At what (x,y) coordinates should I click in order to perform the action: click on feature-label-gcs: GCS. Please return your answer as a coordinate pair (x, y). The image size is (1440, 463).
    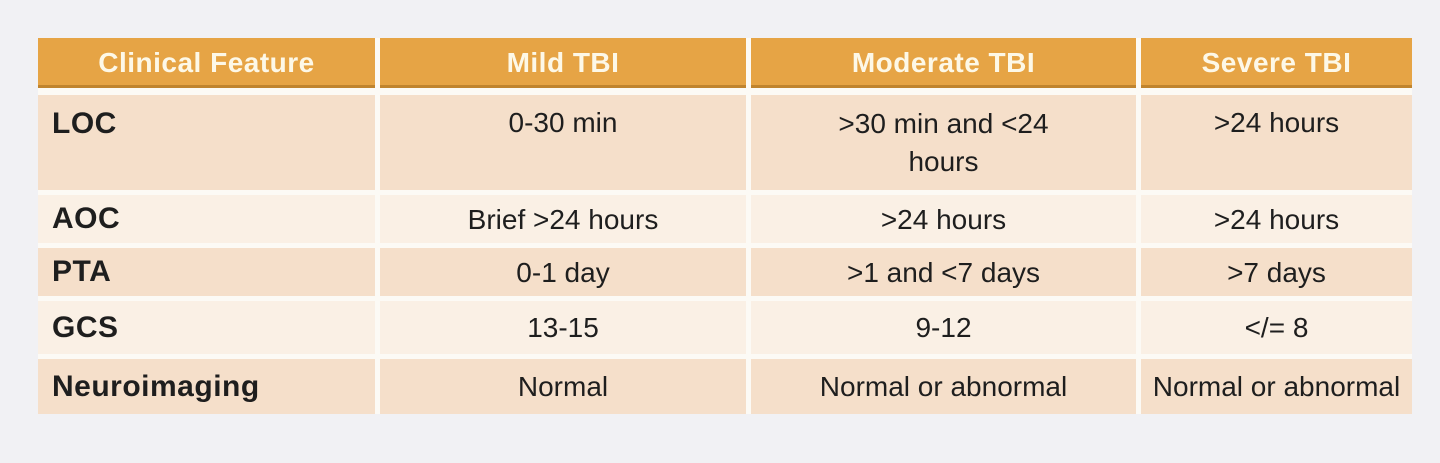
    Looking at the image, I should click on (209, 330).